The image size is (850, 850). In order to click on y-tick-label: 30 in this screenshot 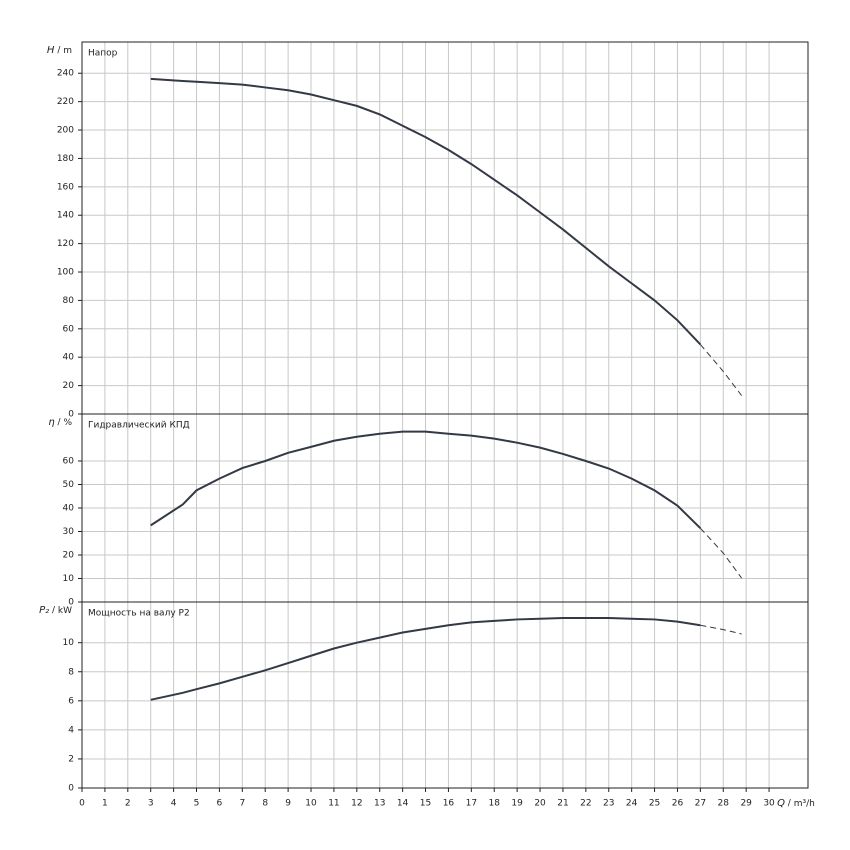, I will do `click(69, 532)`.